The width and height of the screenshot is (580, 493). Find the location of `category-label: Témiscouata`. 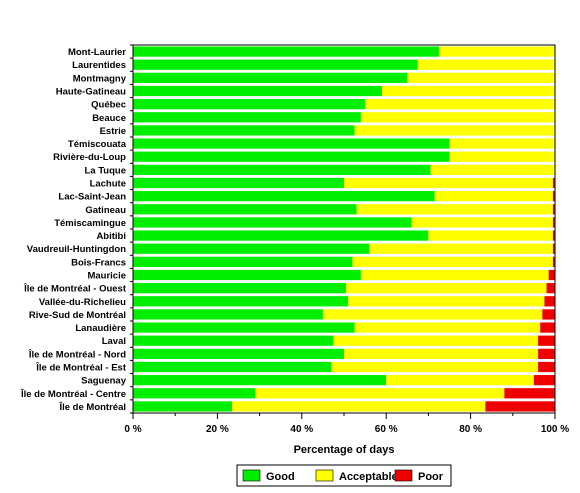

category-label: Témiscouata is located at coordinates (97, 144).